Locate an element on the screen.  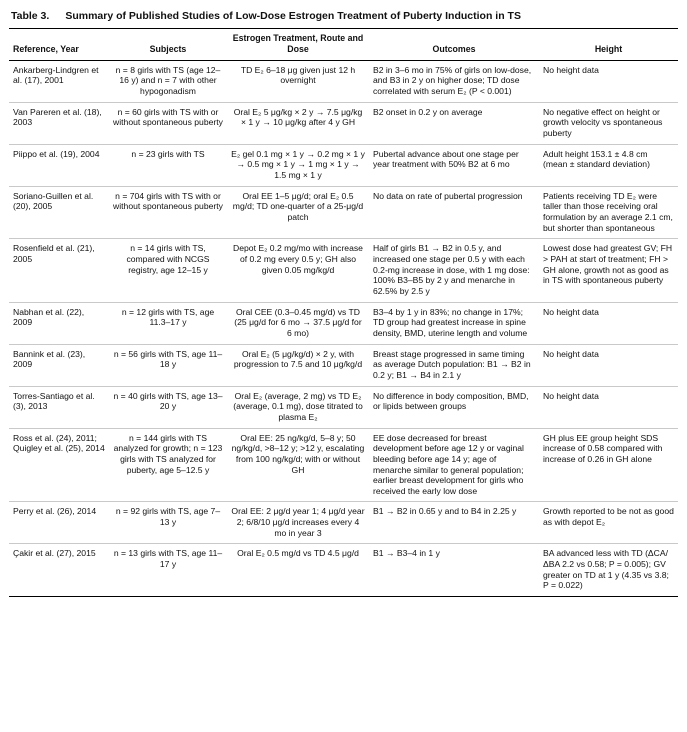
cell-reference: Soriano-Guillen et al. (20), 2005 is located at coordinates (59, 213).